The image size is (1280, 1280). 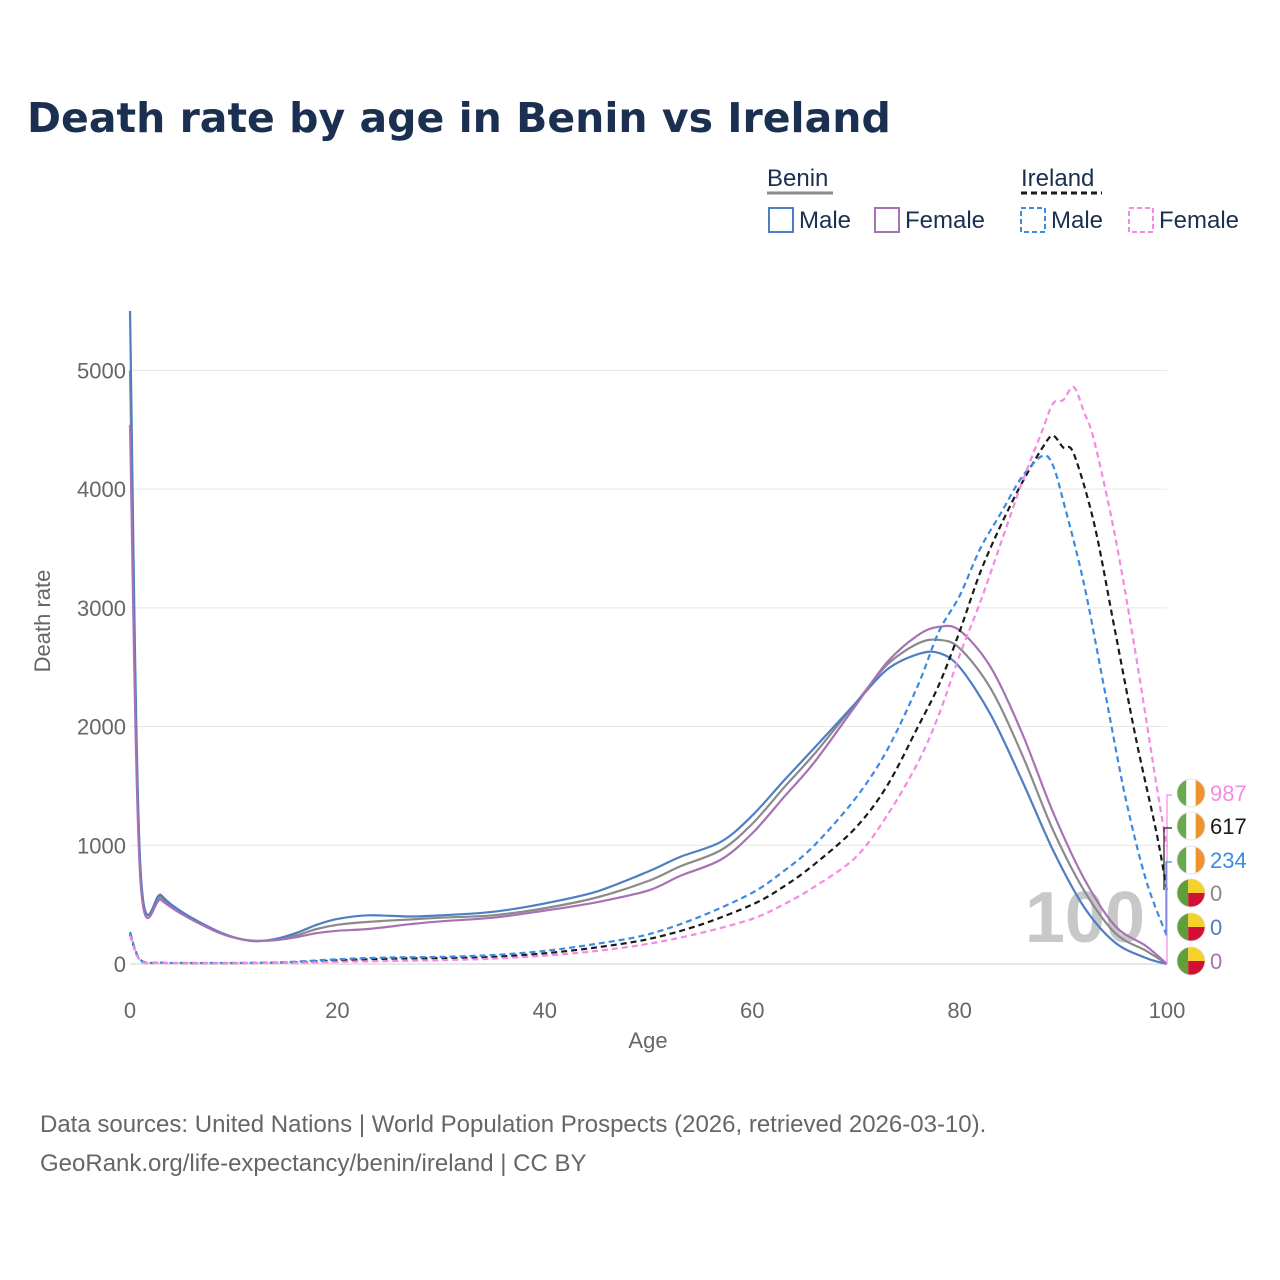 What do you see at coordinates (545, 1010) in the screenshot?
I see `x-tick-label-40: 40` at bounding box center [545, 1010].